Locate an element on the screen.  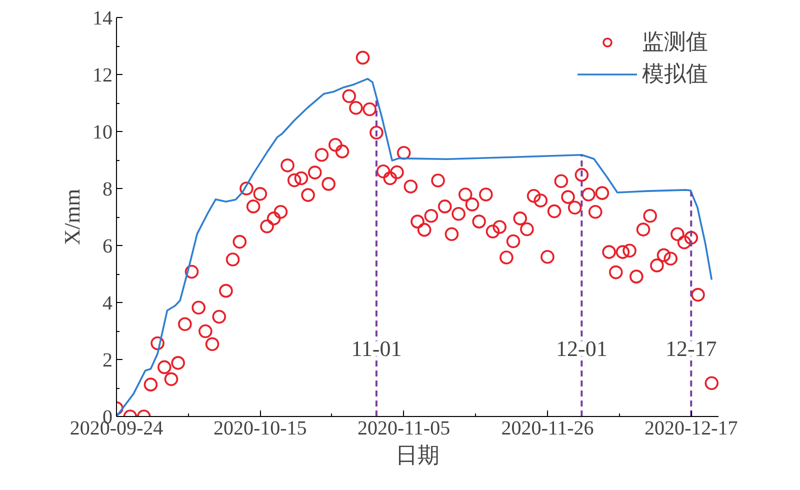
x-tick-label: 2020-12-17 is located at coordinates (691, 429).